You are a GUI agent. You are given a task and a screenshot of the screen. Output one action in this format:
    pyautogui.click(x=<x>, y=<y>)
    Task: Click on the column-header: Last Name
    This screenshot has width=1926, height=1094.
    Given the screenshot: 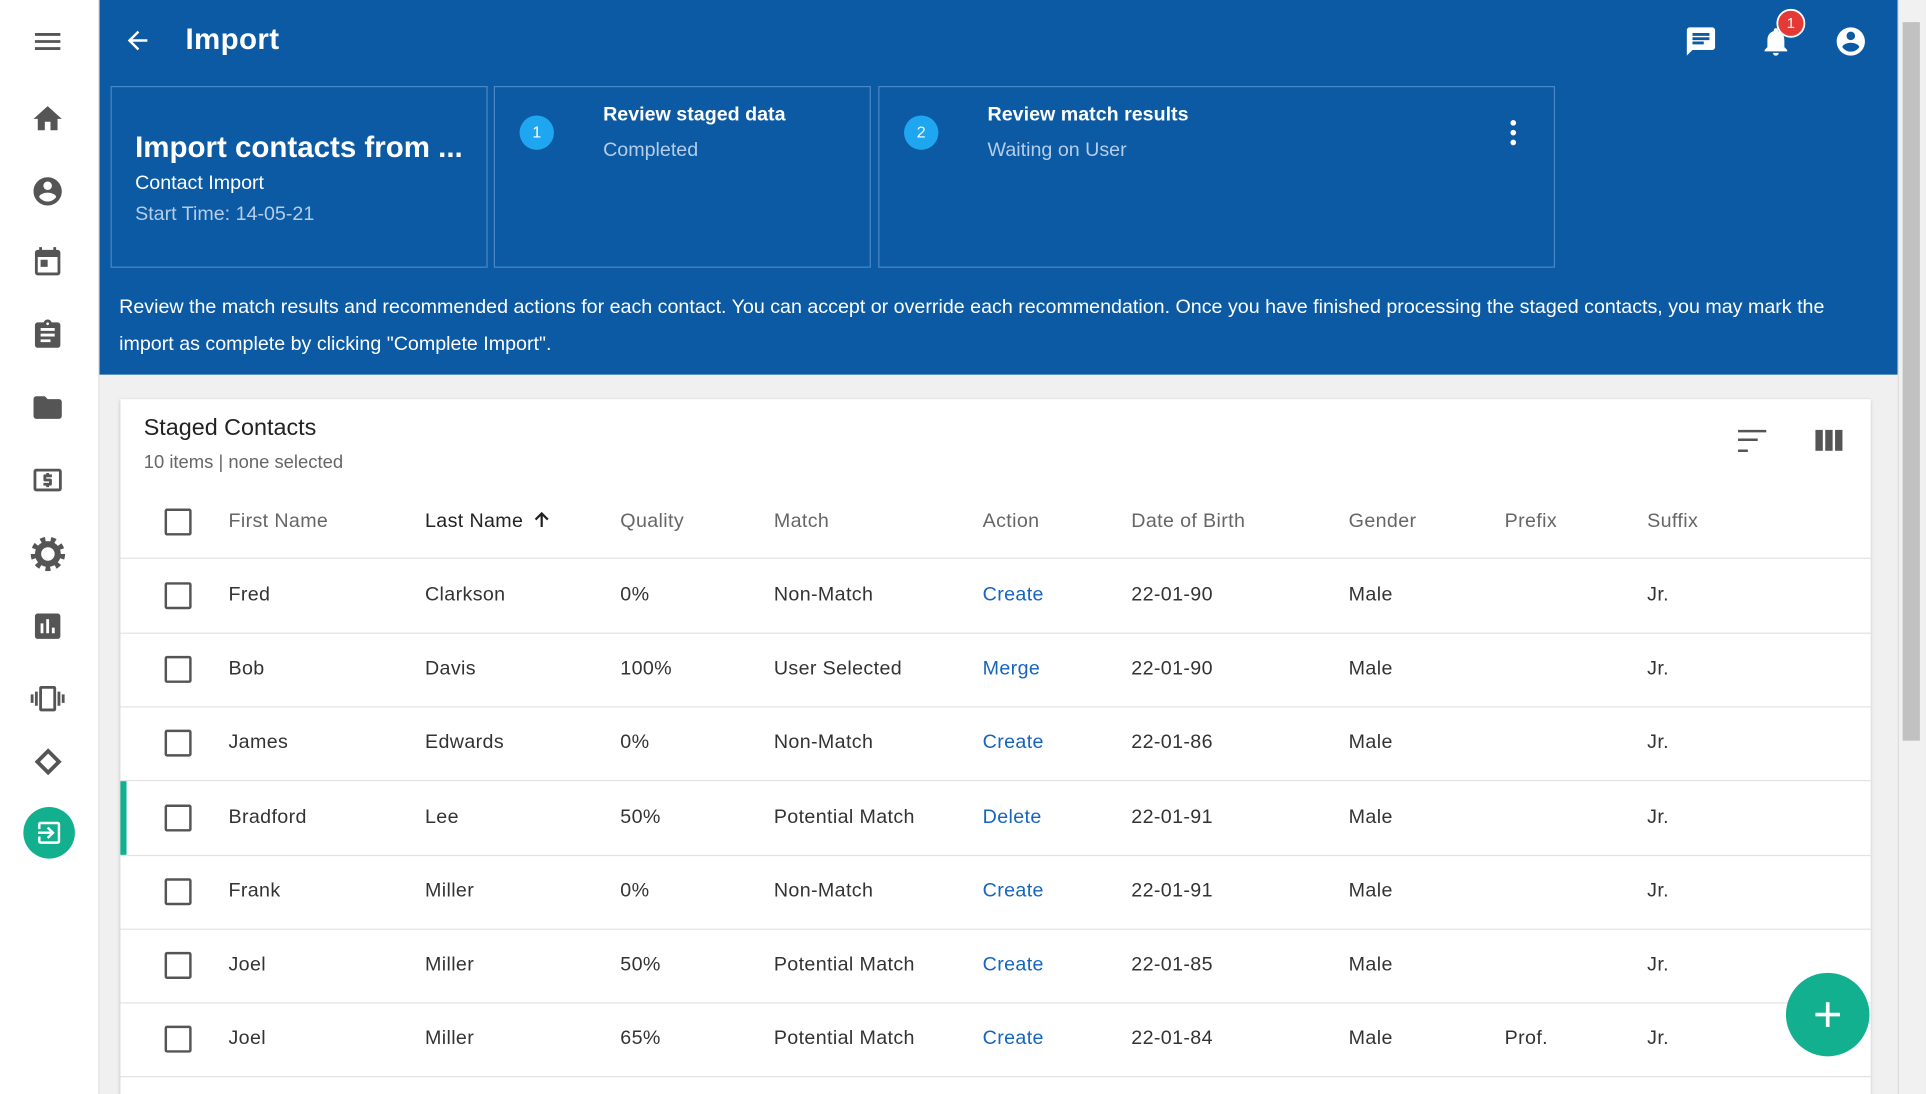 What is the action you would take?
    pyautogui.click(x=487, y=522)
    